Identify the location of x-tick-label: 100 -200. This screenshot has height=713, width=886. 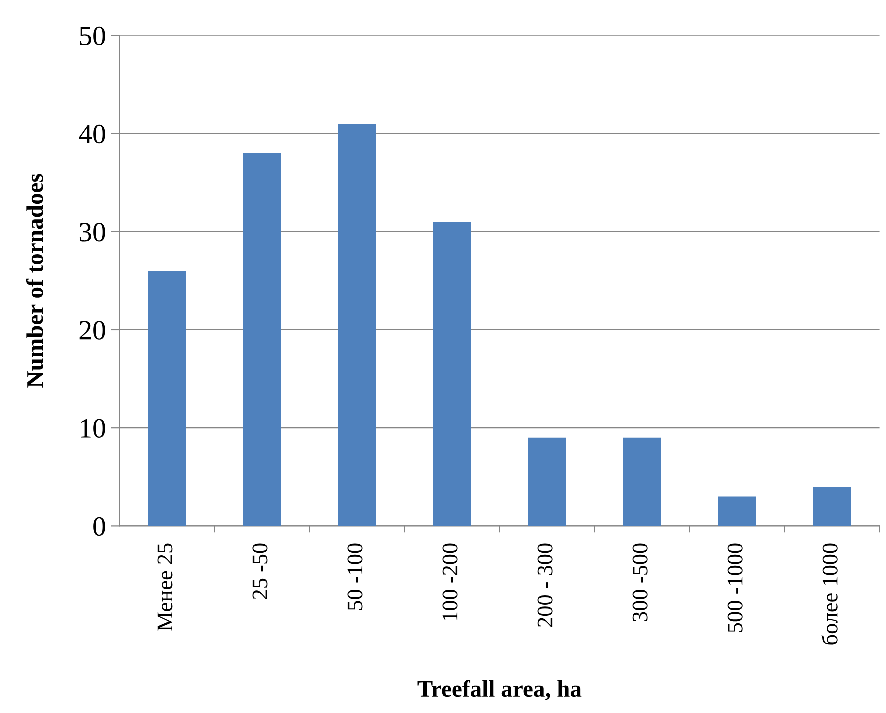
(450, 582).